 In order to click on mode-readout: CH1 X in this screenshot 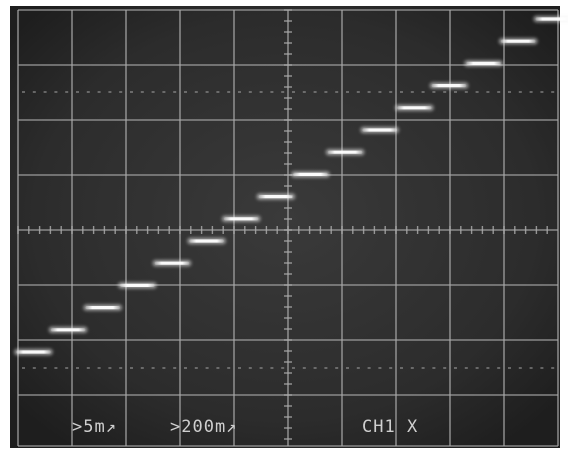, I will do `click(390, 427)`.